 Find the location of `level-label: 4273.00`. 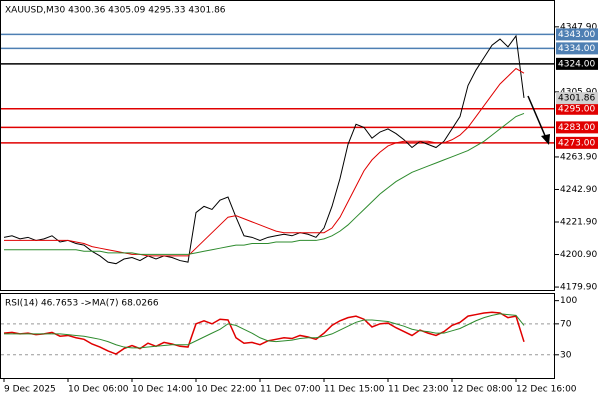

level-label: 4273.00 is located at coordinates (576, 143).